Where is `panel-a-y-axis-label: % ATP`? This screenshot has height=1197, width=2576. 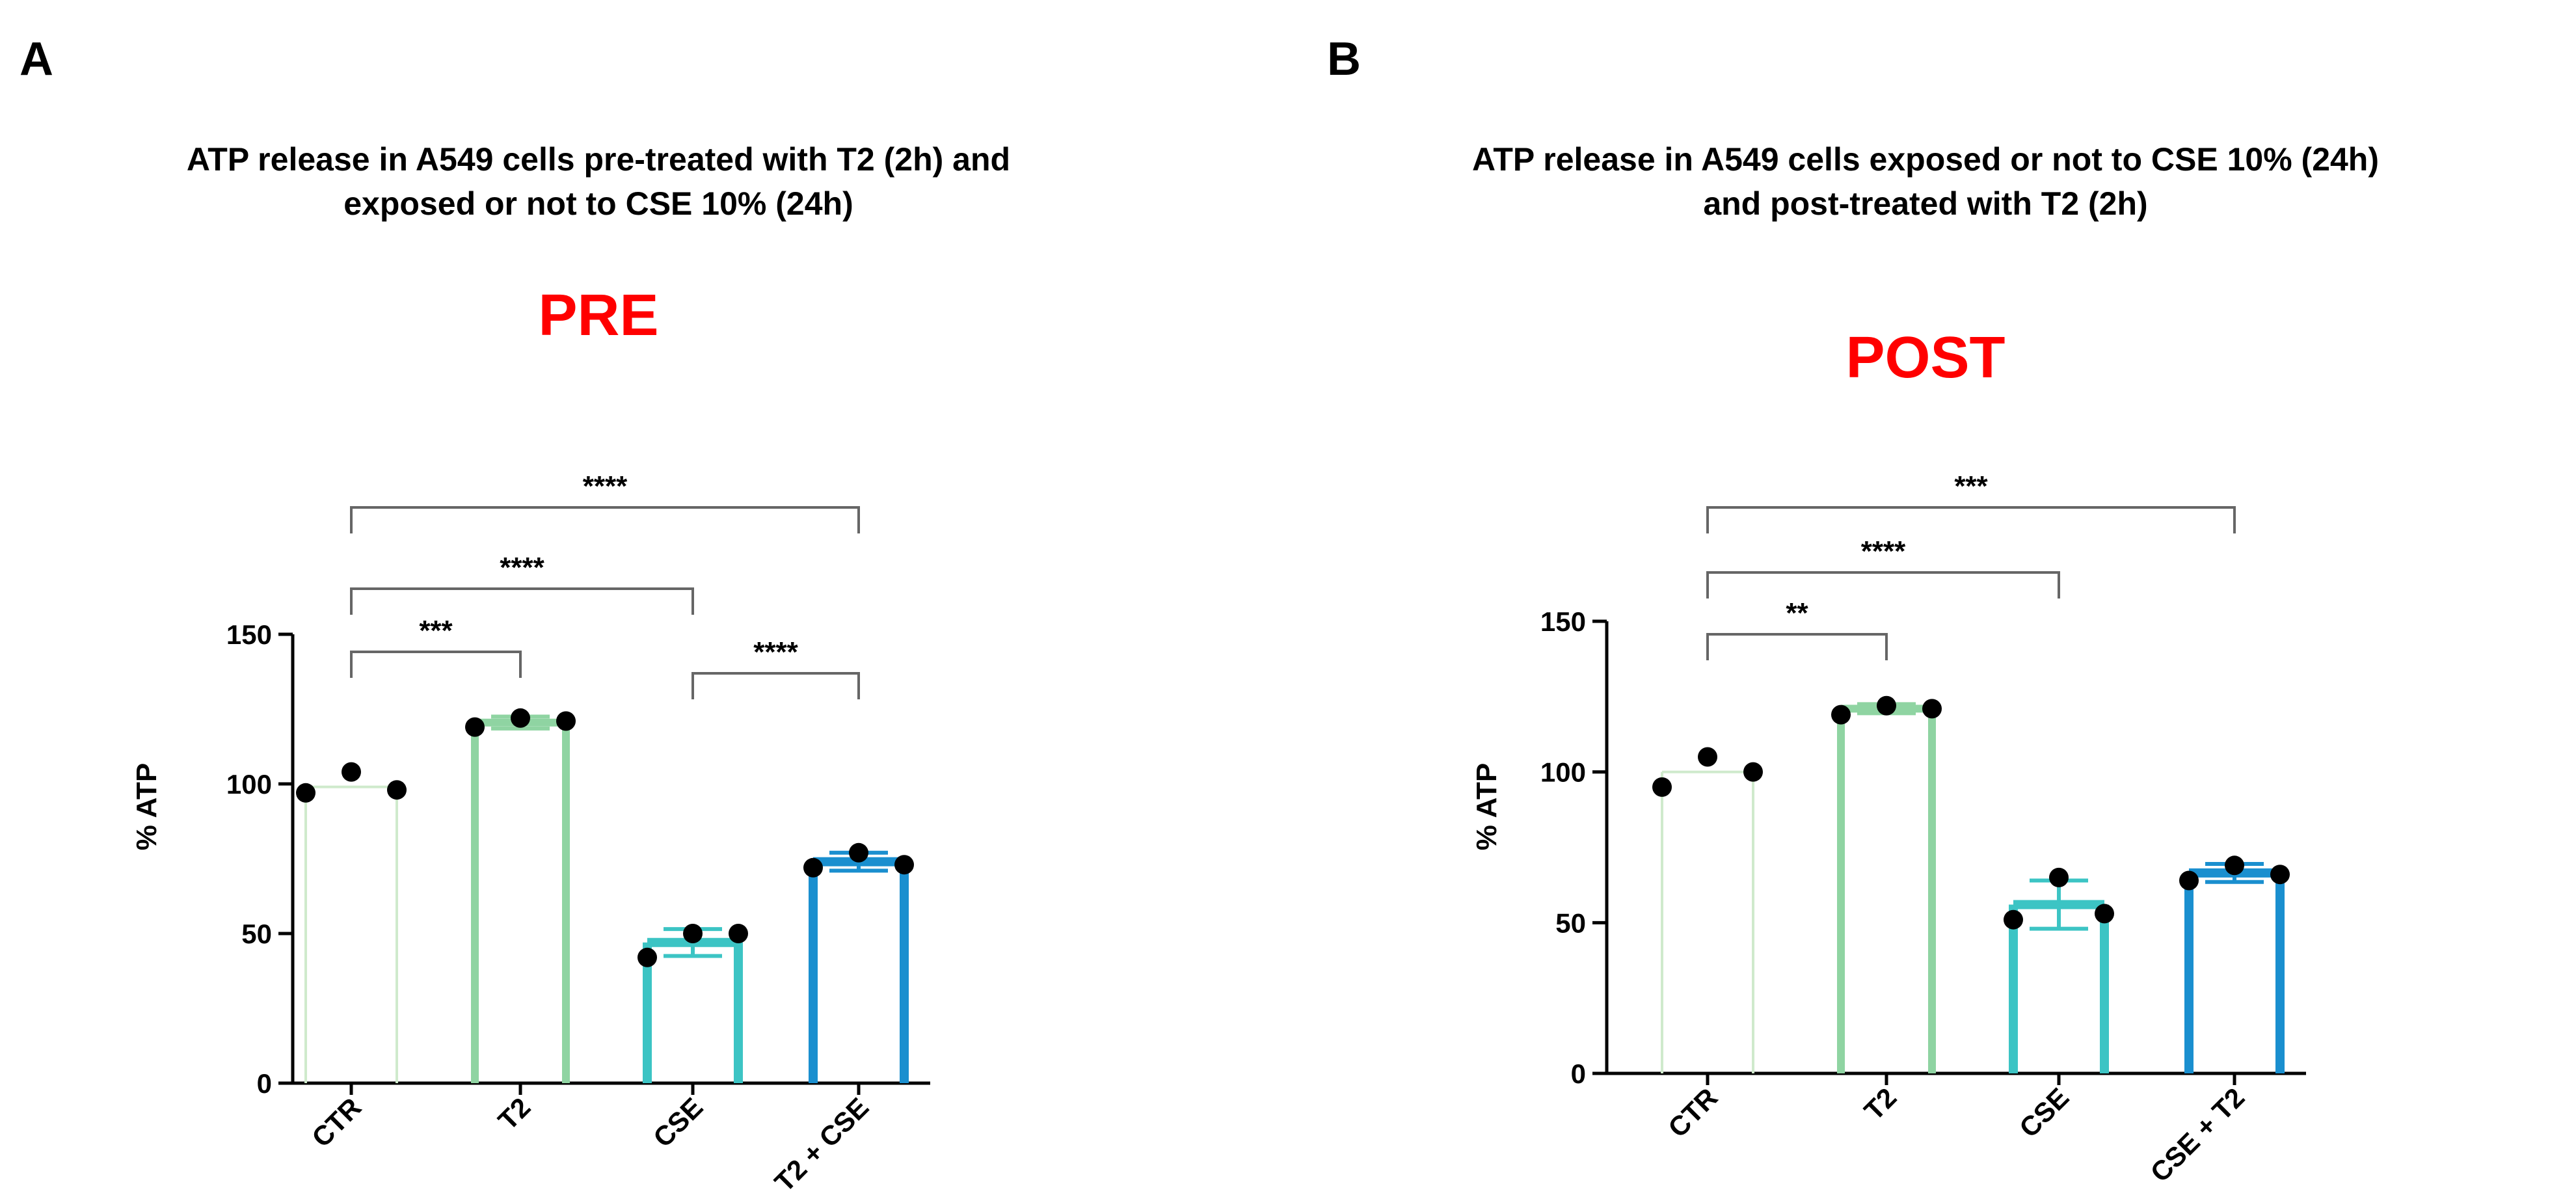
panel-a-y-axis-label: % ATP is located at coordinates (147, 806).